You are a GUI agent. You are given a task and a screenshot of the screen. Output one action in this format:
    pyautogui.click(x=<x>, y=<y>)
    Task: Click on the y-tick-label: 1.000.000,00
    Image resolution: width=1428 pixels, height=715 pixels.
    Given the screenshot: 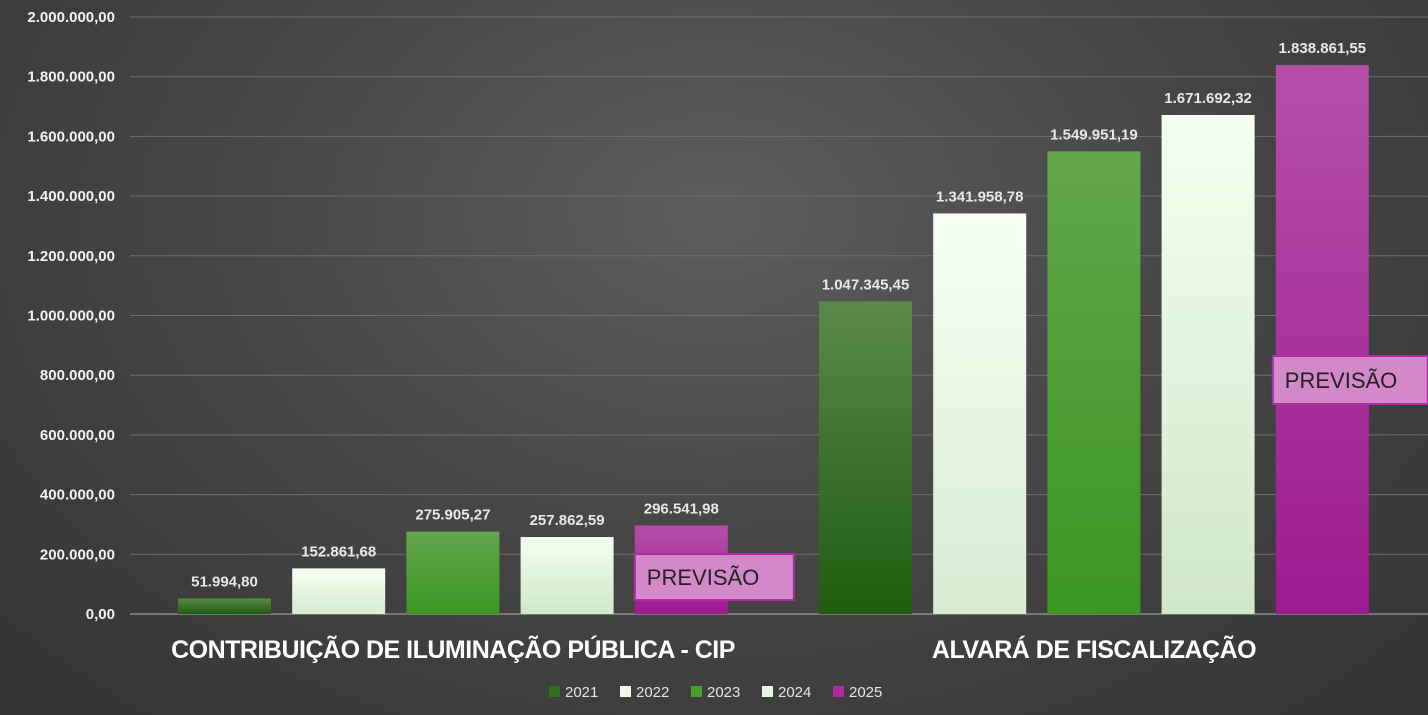 What is the action you would take?
    pyautogui.click(x=71, y=316)
    